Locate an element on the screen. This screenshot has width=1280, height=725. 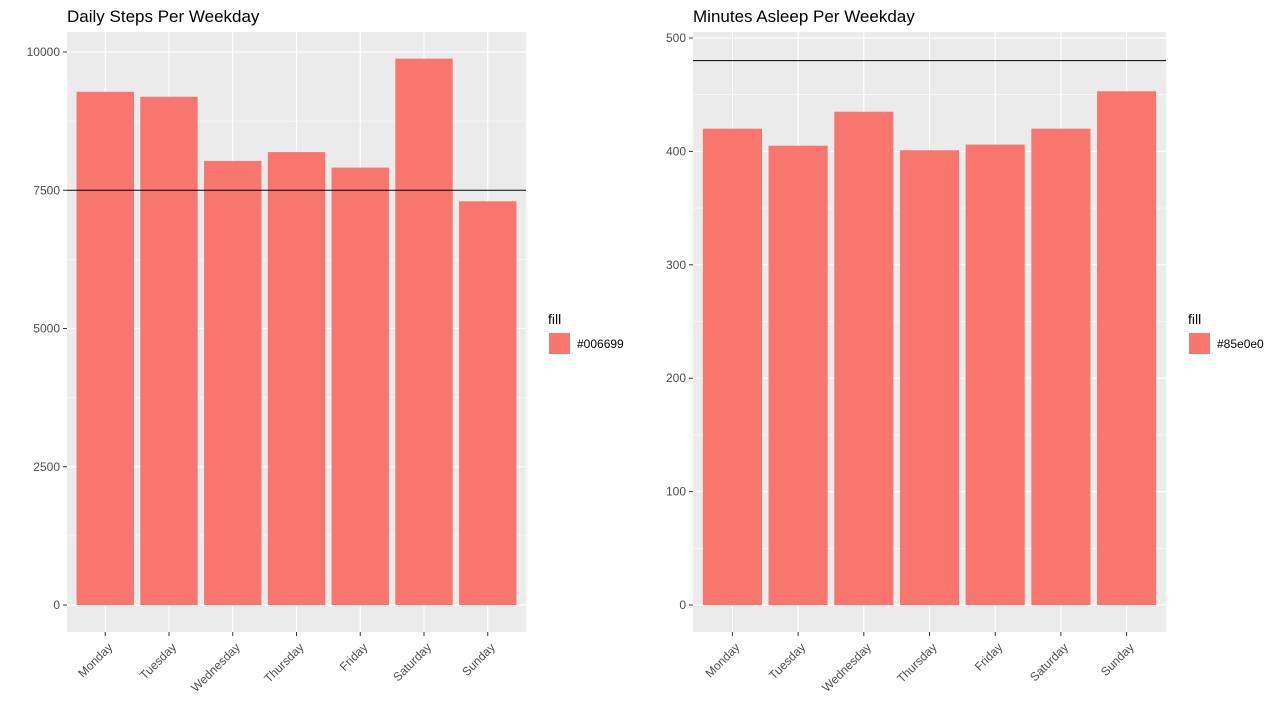
chart-2-bar-saturday is located at coordinates (1061, 366).